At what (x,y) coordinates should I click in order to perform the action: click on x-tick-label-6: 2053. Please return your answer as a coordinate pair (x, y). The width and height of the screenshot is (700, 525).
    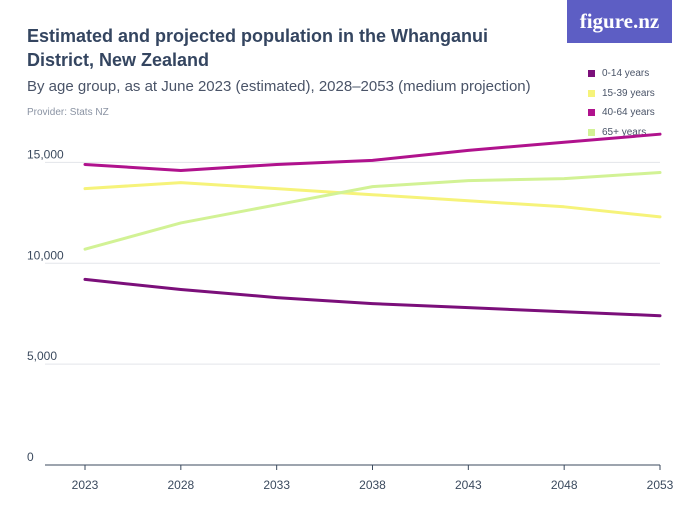
    Looking at the image, I should click on (660, 485).